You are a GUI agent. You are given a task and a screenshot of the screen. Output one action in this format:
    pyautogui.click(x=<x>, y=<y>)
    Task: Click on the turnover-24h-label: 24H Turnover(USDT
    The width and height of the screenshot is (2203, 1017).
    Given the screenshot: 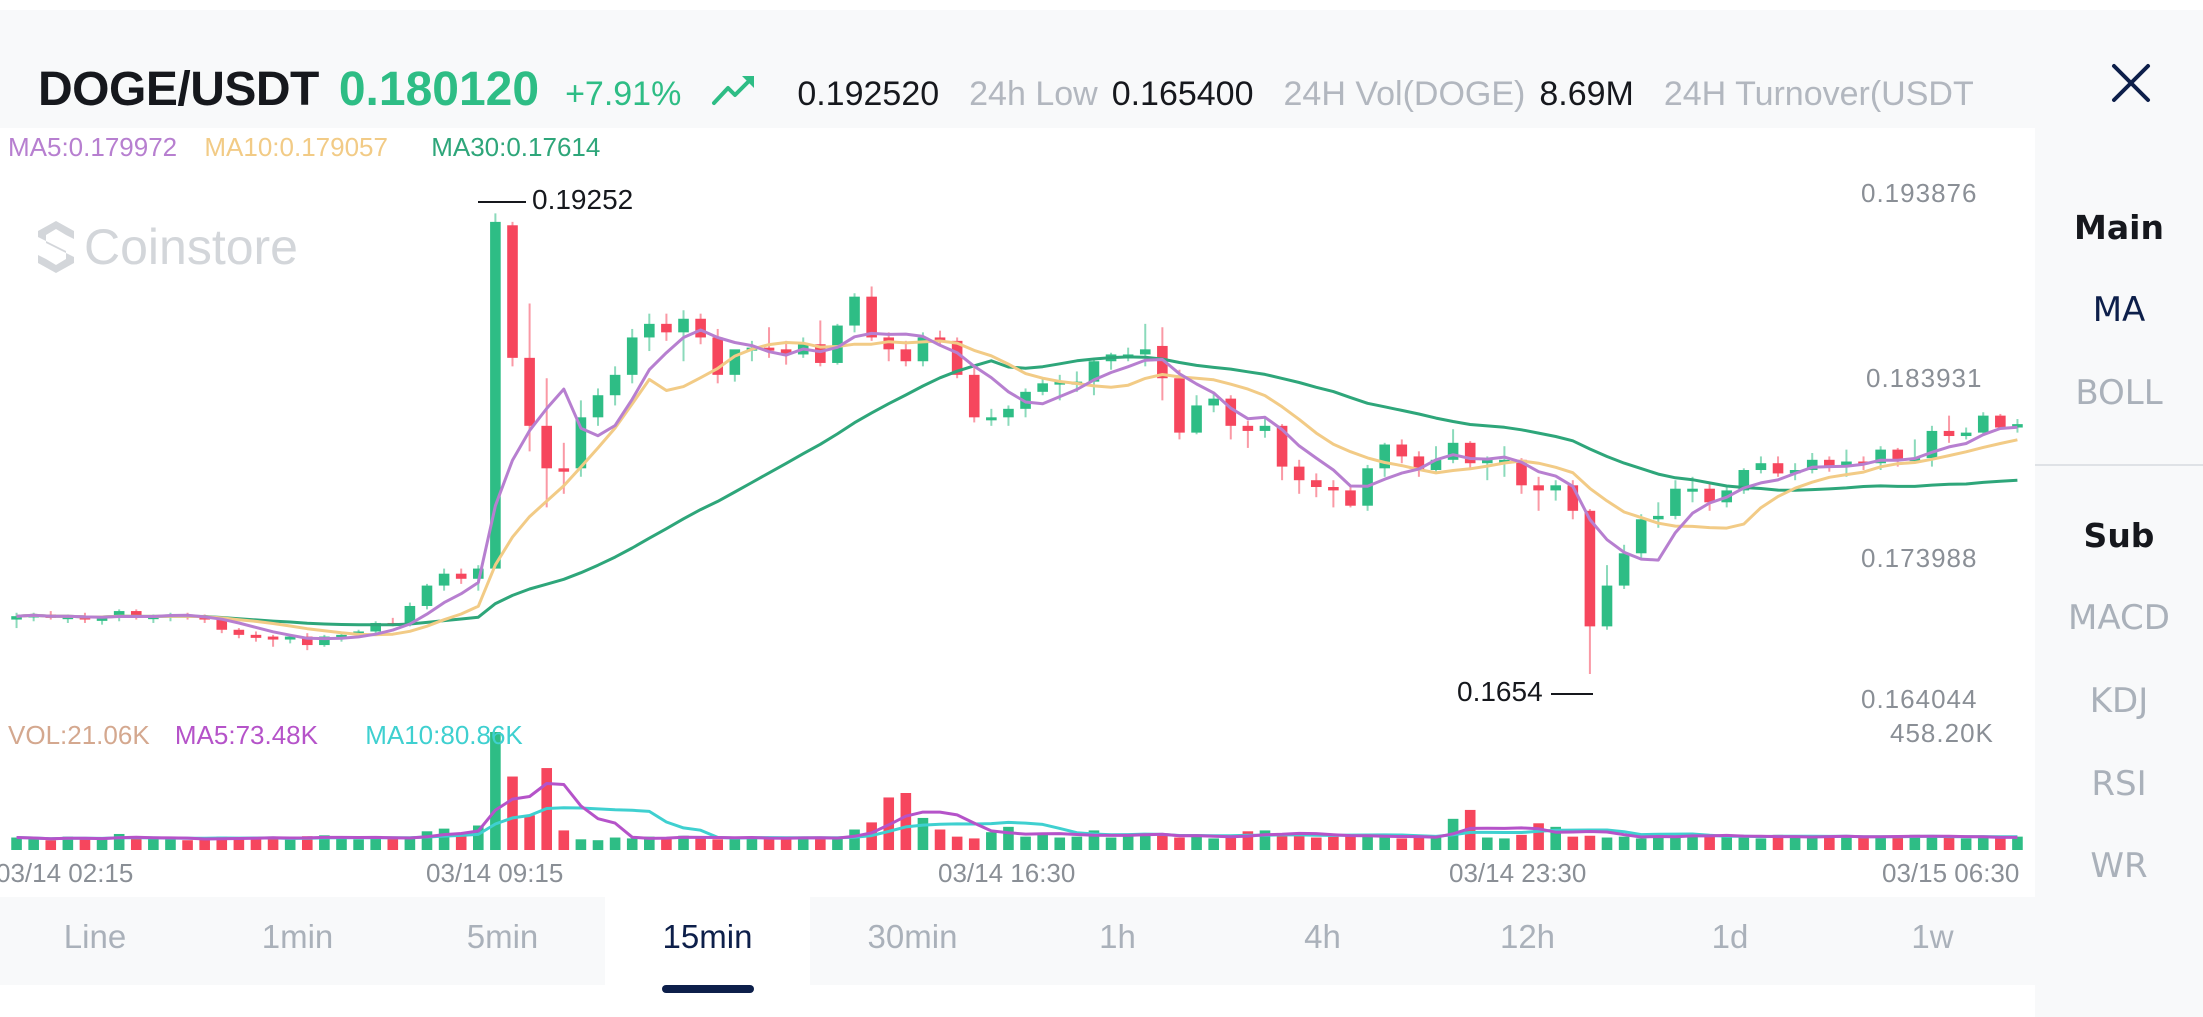 What is the action you would take?
    pyautogui.click(x=1818, y=94)
    